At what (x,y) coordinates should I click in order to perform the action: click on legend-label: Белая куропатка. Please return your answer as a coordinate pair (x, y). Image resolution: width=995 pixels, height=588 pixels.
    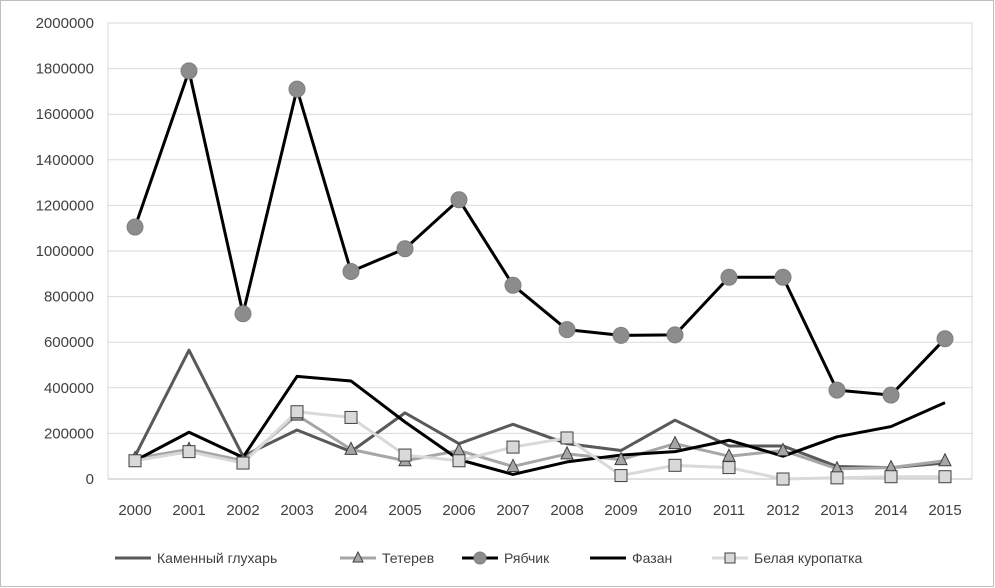
    Looking at the image, I should click on (808, 558).